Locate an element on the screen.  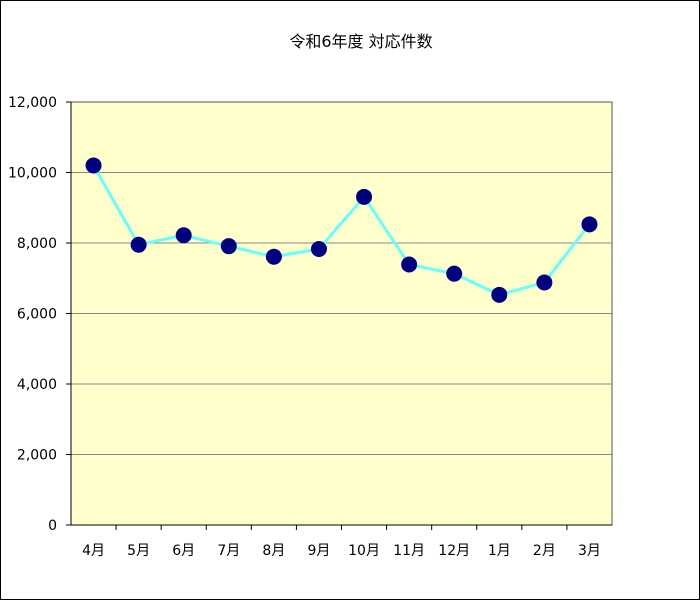
x-tick-label: 6月 is located at coordinates (183, 551).